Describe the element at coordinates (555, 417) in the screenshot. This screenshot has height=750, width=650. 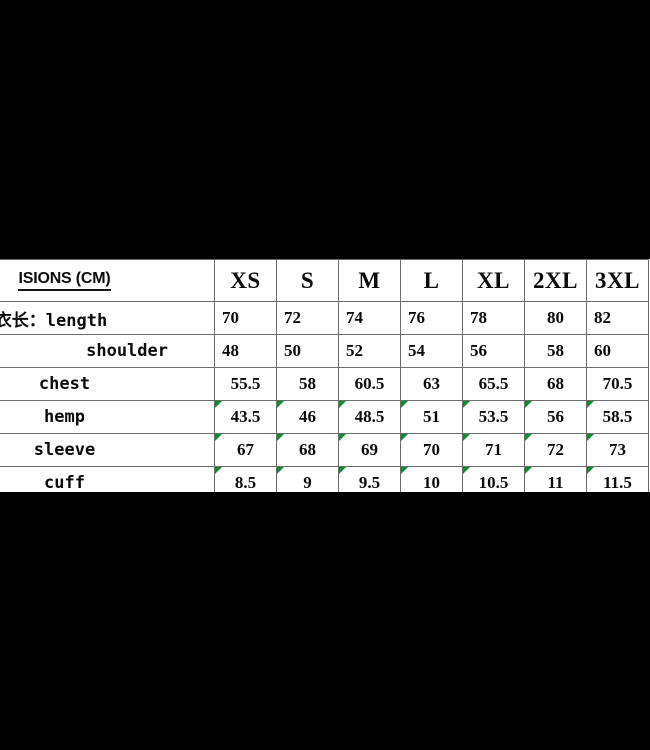
I see `cell-2xl: 56` at that location.